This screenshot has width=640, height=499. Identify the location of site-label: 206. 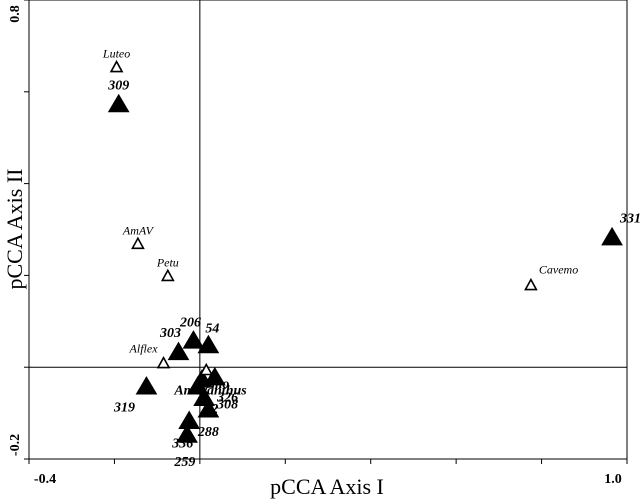
(190, 323).